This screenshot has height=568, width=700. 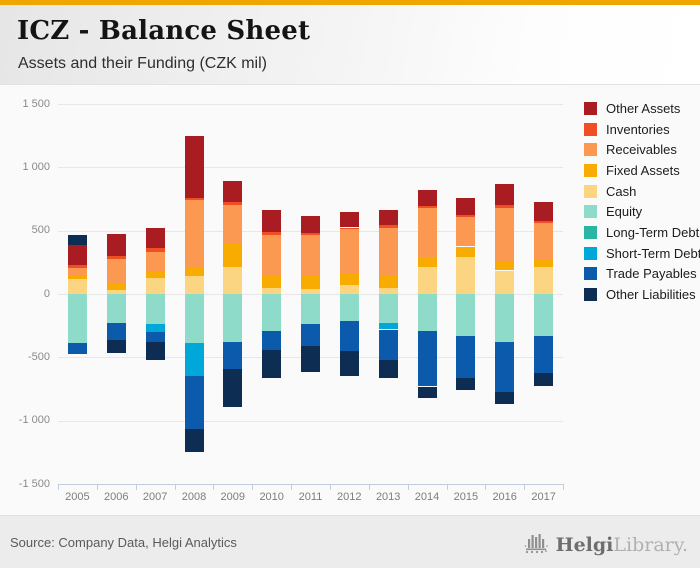 I want to click on bar-2005-inventories, so click(x=77, y=266).